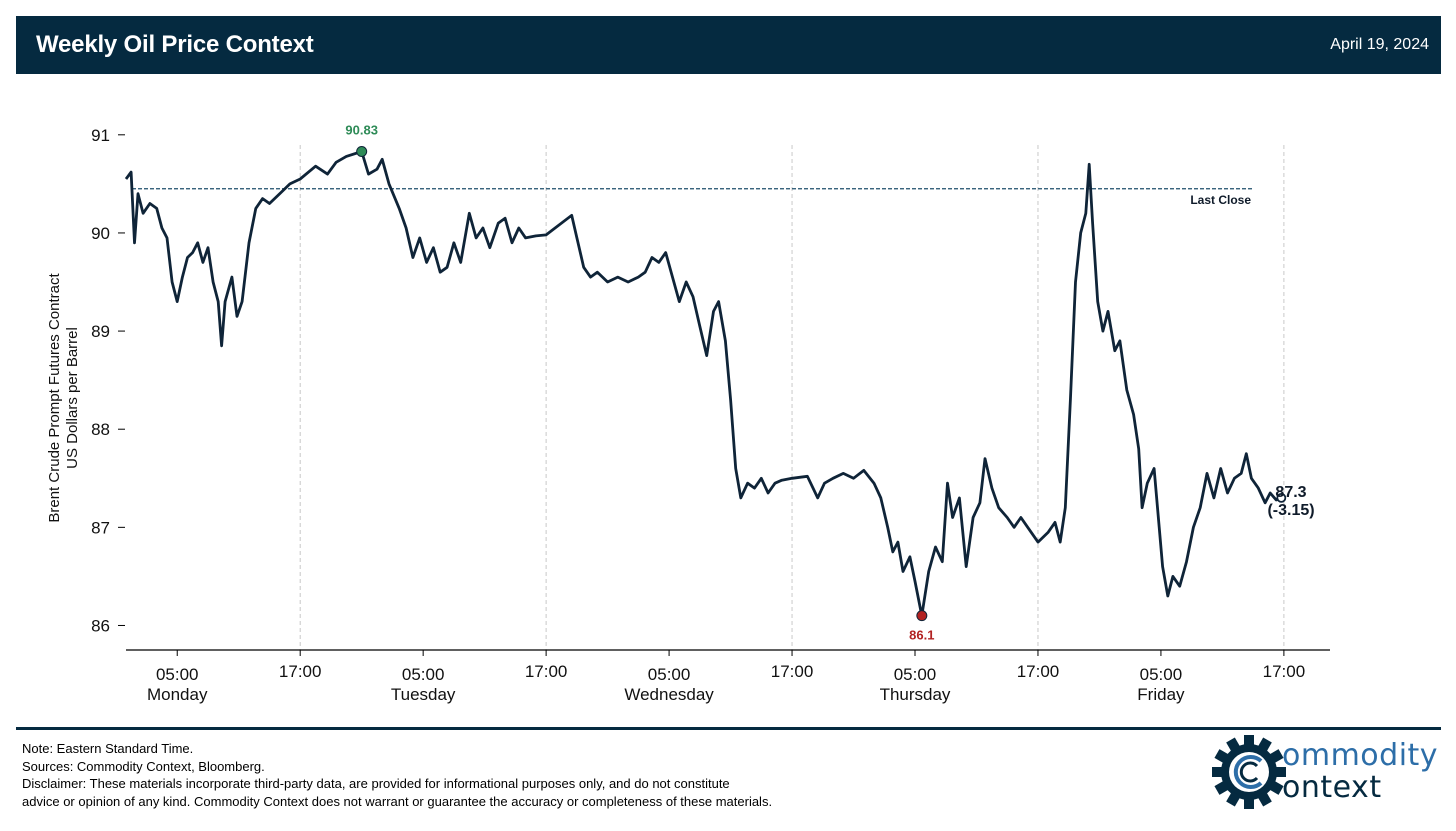  I want to click on last-price-marker, so click(1281, 497).